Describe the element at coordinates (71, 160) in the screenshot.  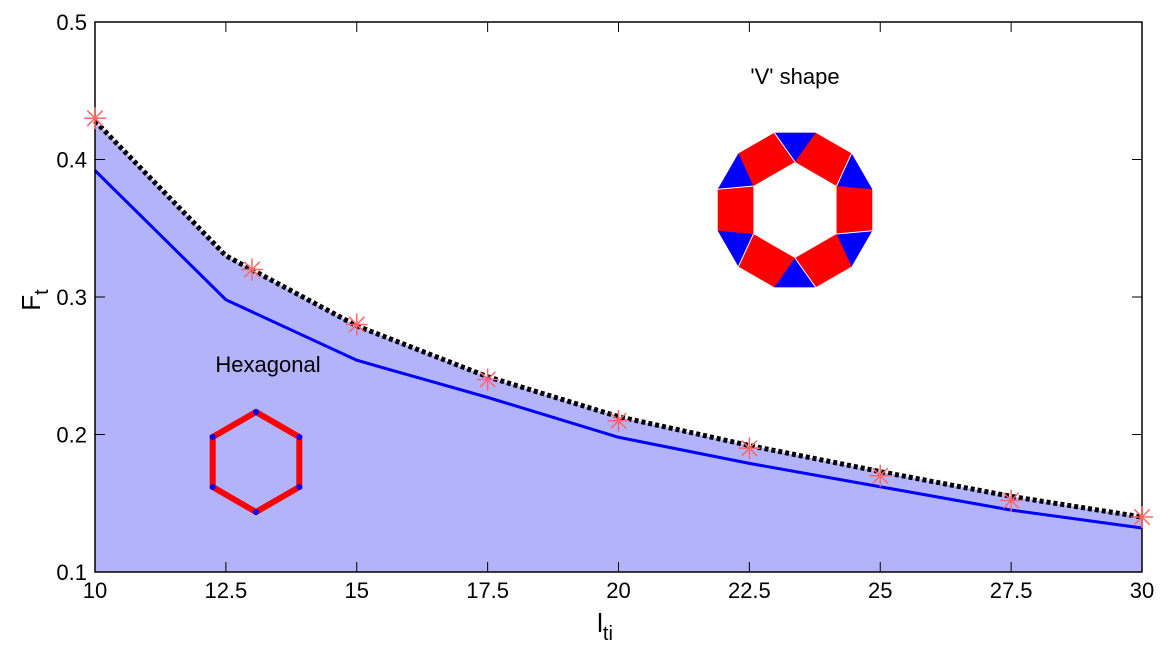
I see `y-tick-label: 0.4` at that location.